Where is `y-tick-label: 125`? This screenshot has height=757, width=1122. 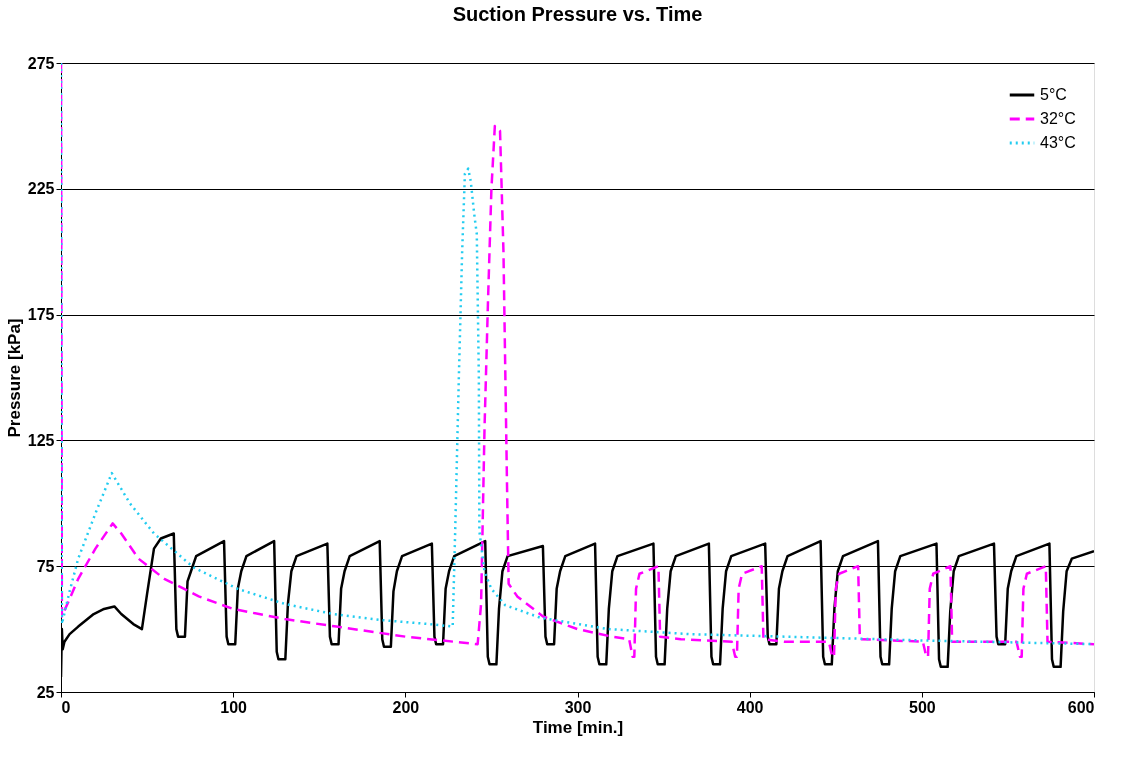 y-tick-label: 125 is located at coordinates (41, 440).